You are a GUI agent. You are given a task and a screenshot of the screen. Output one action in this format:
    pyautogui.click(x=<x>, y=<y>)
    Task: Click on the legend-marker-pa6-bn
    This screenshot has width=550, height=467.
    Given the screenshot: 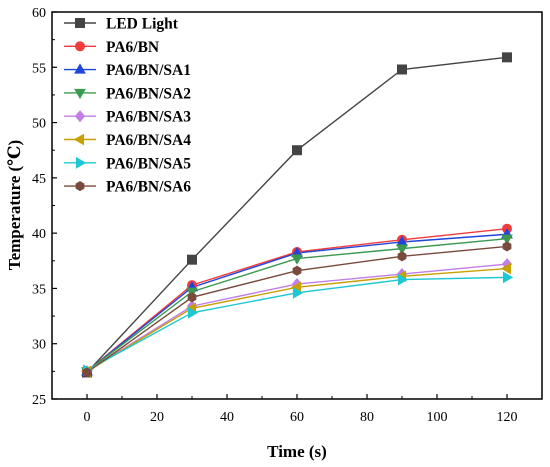 What is the action you would take?
    pyautogui.click(x=80, y=46)
    